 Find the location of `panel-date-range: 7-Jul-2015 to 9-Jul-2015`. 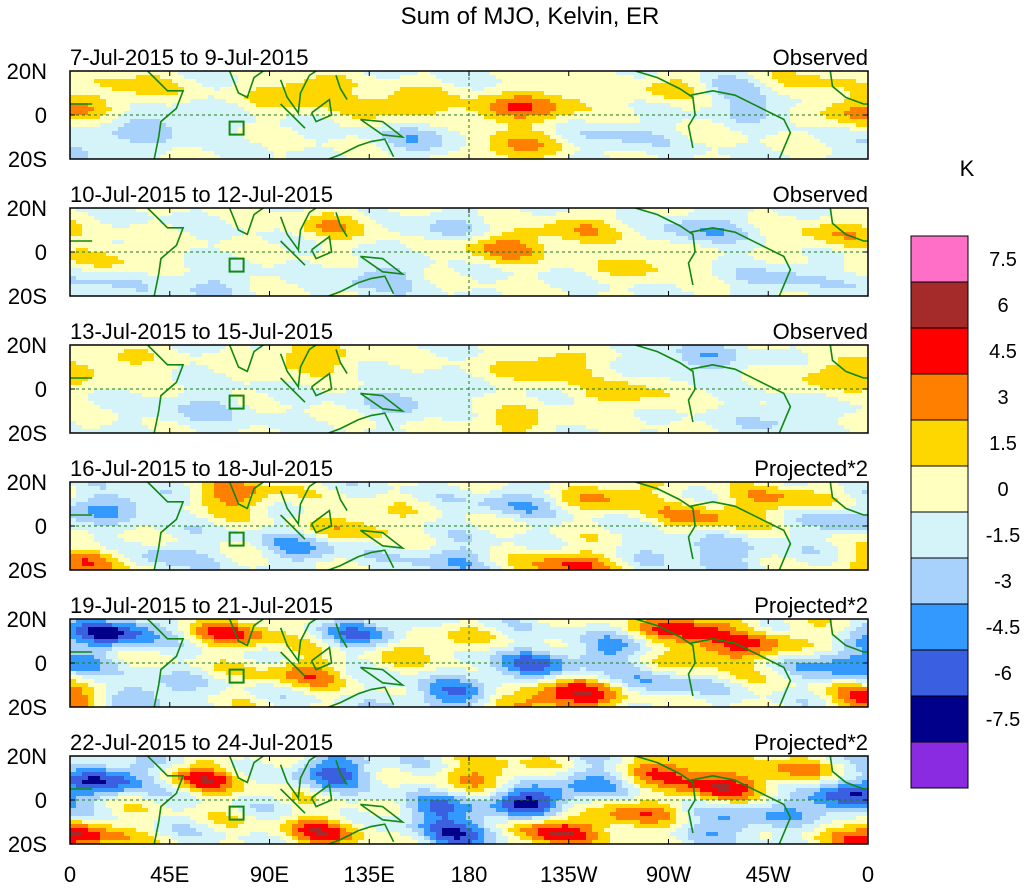

panel-date-range: 7-Jul-2015 to 9-Jul-2015 is located at coordinates (189, 57).